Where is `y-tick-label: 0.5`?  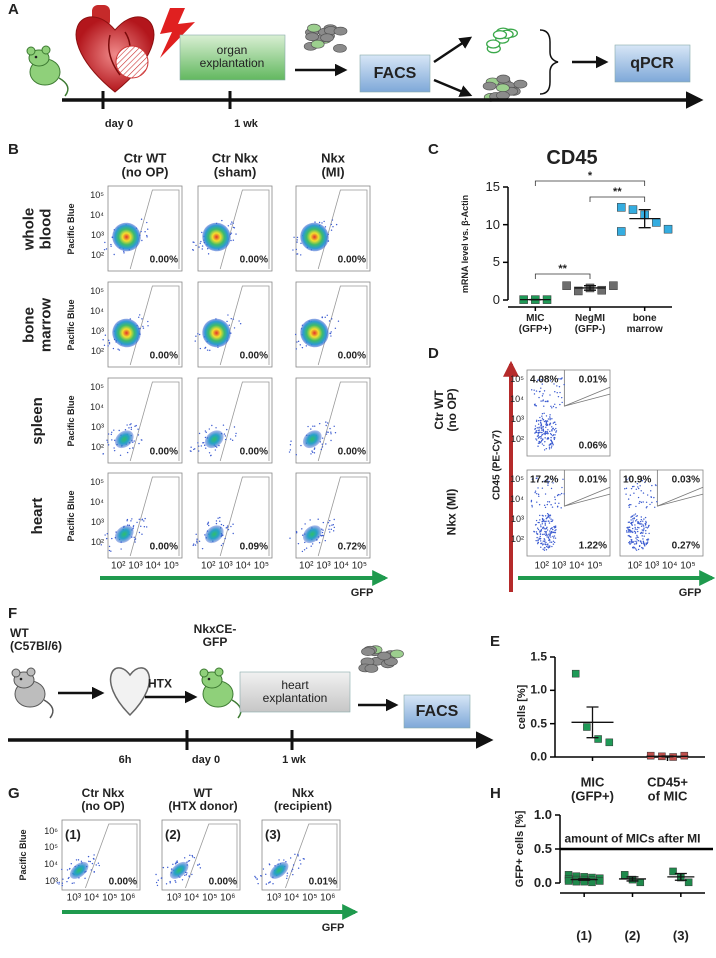
y-tick-label: 0.5 is located at coordinates (538, 723).